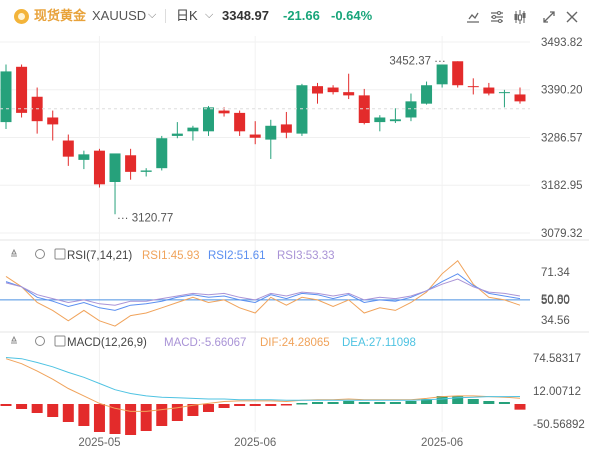 The height and width of the screenshot is (455, 589). What do you see at coordinates (417, 61) in the screenshot?
I see `high-price-annotation: 3452.37 ···` at bounding box center [417, 61].